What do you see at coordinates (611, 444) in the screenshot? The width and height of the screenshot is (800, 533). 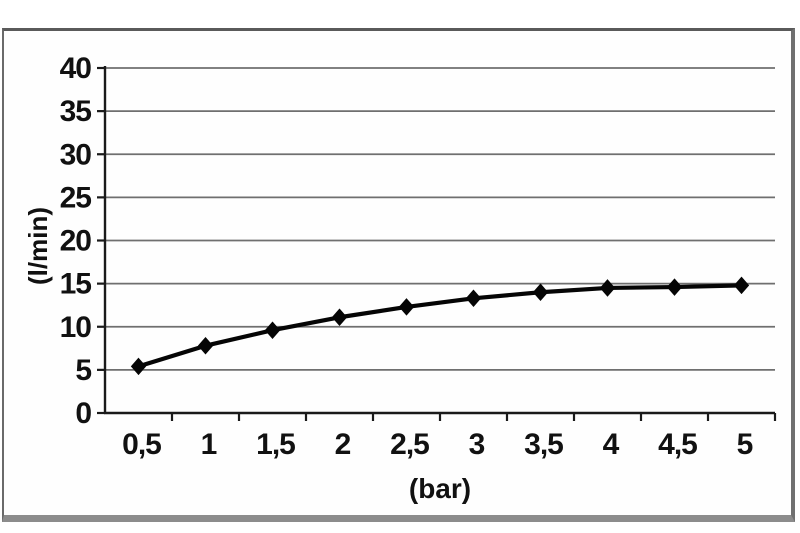 I see `x-tick-label: 4` at bounding box center [611, 444].